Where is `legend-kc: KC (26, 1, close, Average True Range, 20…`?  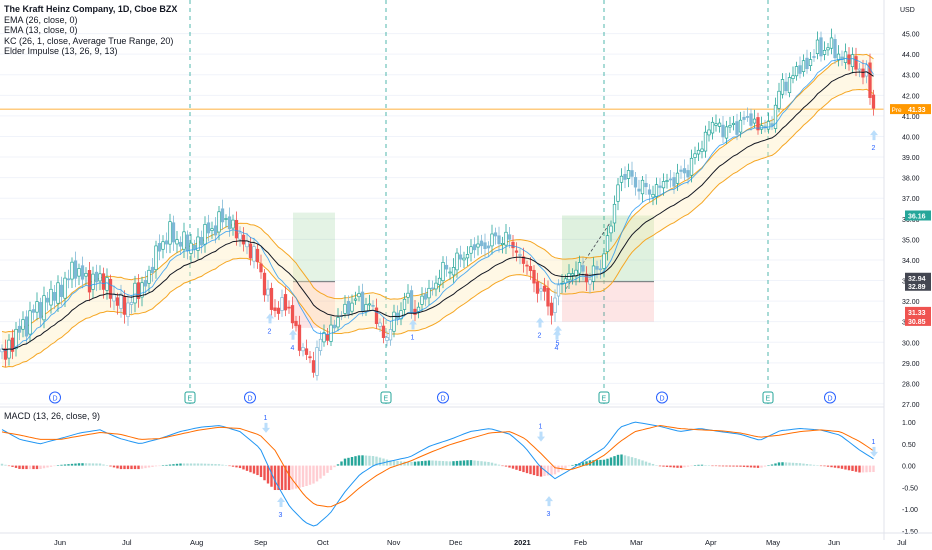
legend-kc: KC (26, 1, close, Average True Range, 20… is located at coordinates (89, 40).